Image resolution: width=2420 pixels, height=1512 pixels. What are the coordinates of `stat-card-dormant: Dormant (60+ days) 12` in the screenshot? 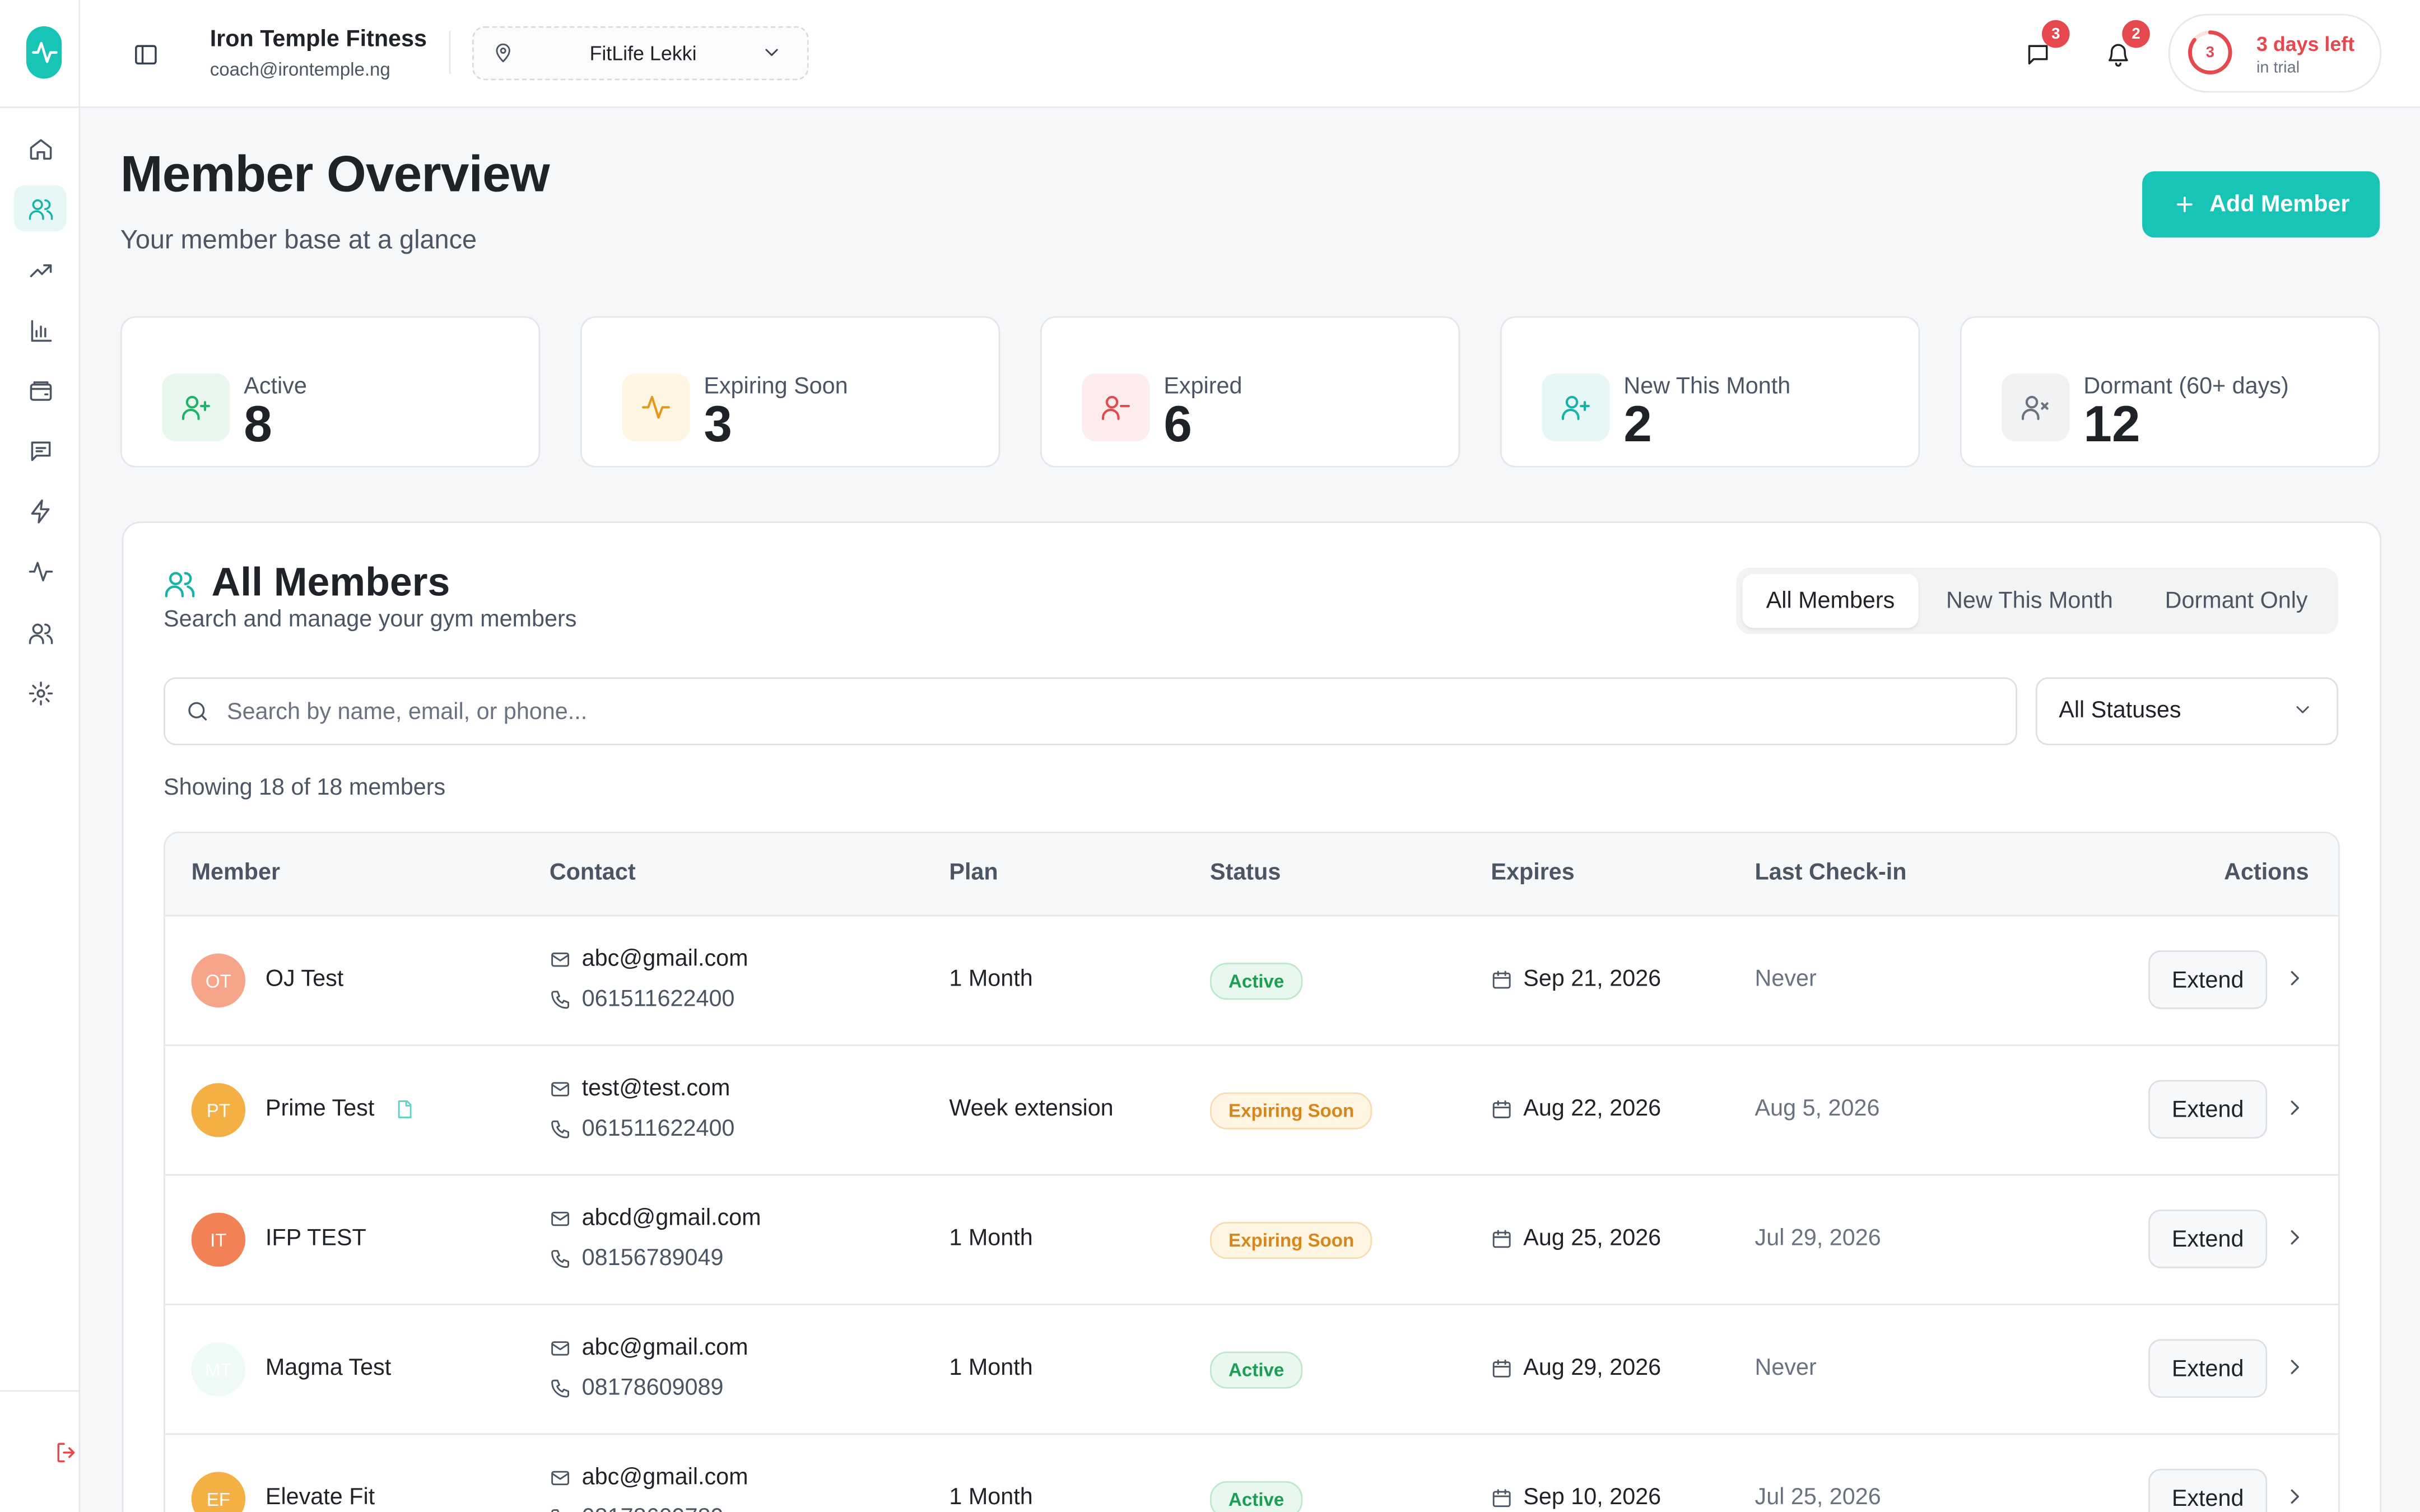 It's located at (2170, 392).